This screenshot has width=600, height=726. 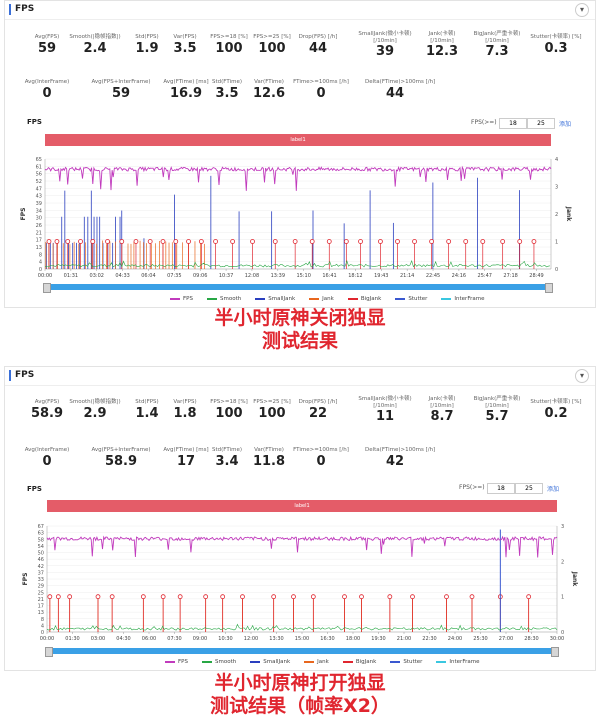 What do you see at coordinates (355, 276) in the screenshot?
I see `x-tick-label: 18:12` at bounding box center [355, 276].